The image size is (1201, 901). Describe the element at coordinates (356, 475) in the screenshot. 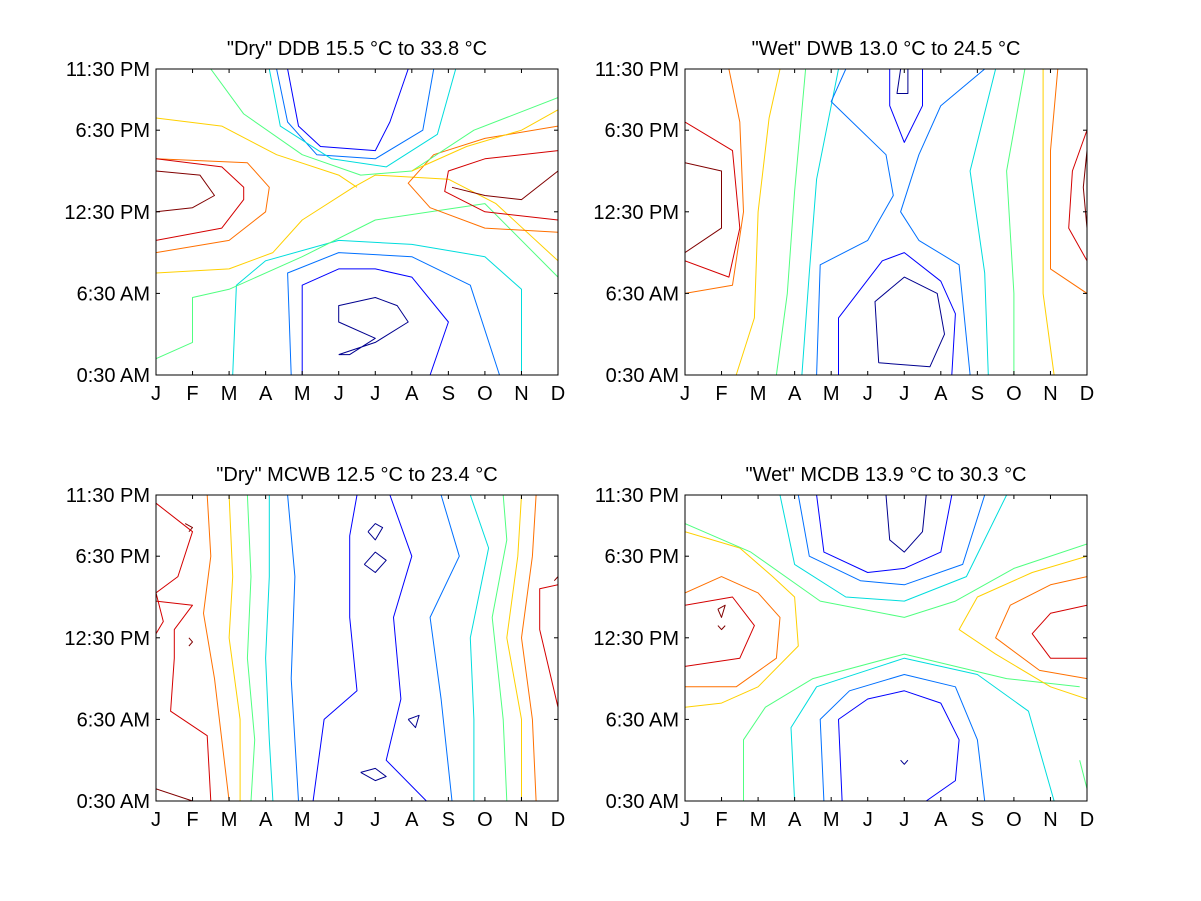

I see `chart-title: "Dry" MCWB 12.5 °C to 23.4 °C` at that location.